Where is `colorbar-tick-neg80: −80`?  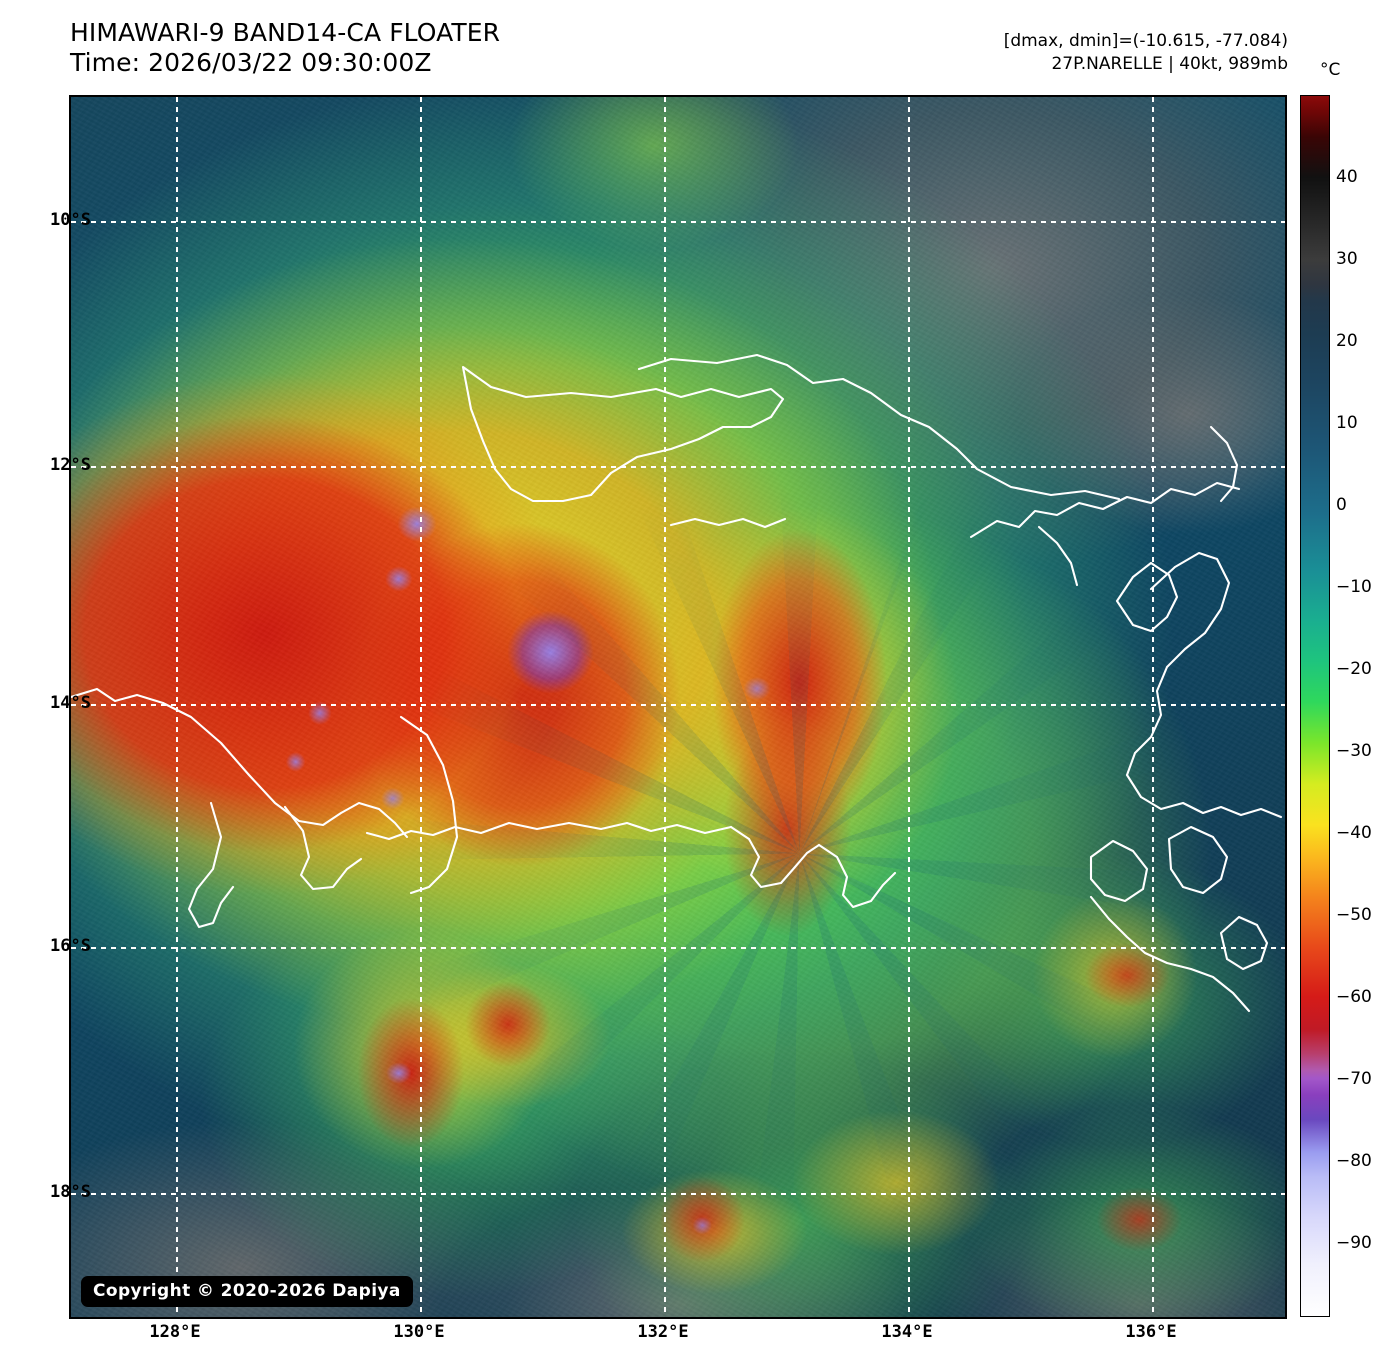
colorbar-tick-neg80: −80 is located at coordinates (1354, 1161).